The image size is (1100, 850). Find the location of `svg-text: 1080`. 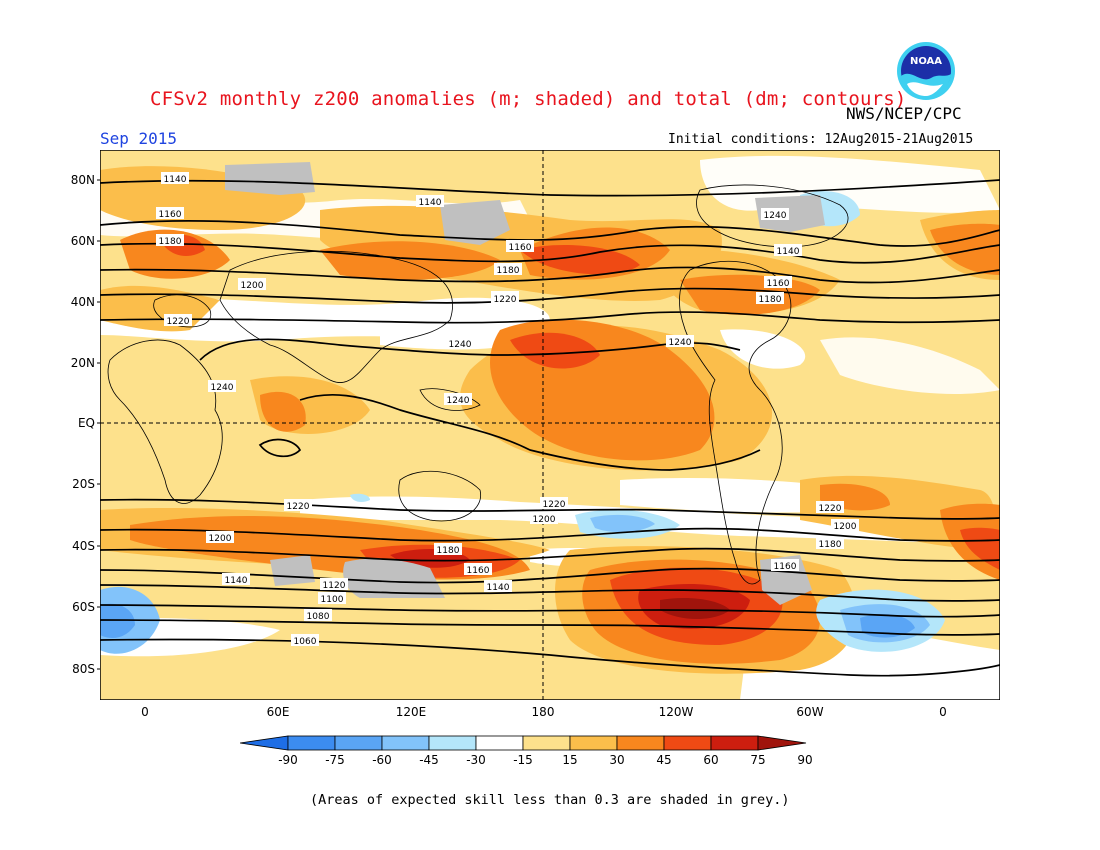

svg-text: 1080 is located at coordinates (318, 617).